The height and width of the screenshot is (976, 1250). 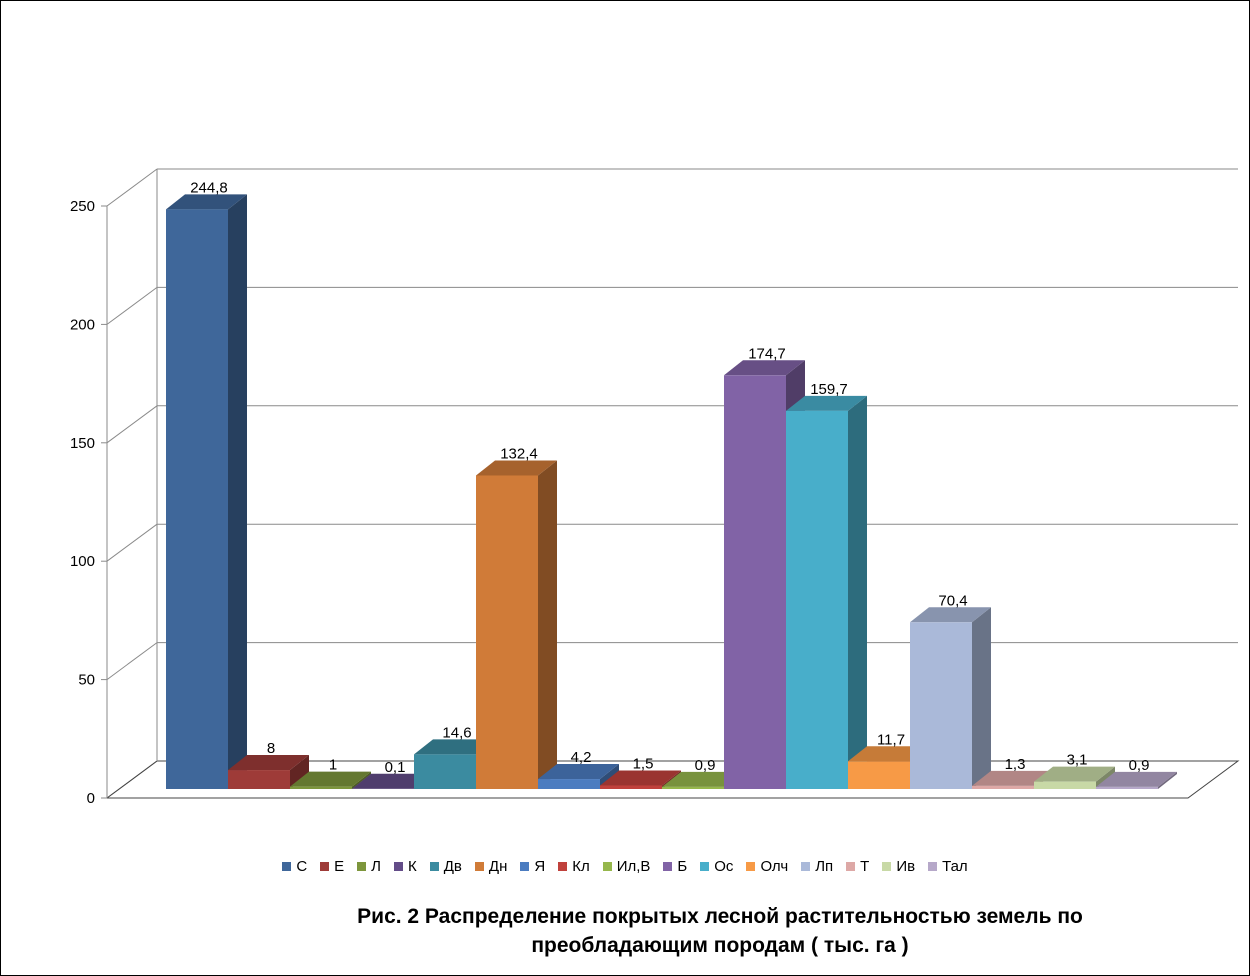 What do you see at coordinates (519, 453) in the screenshot?
I see `data-label-Дн: 132,4` at bounding box center [519, 453].